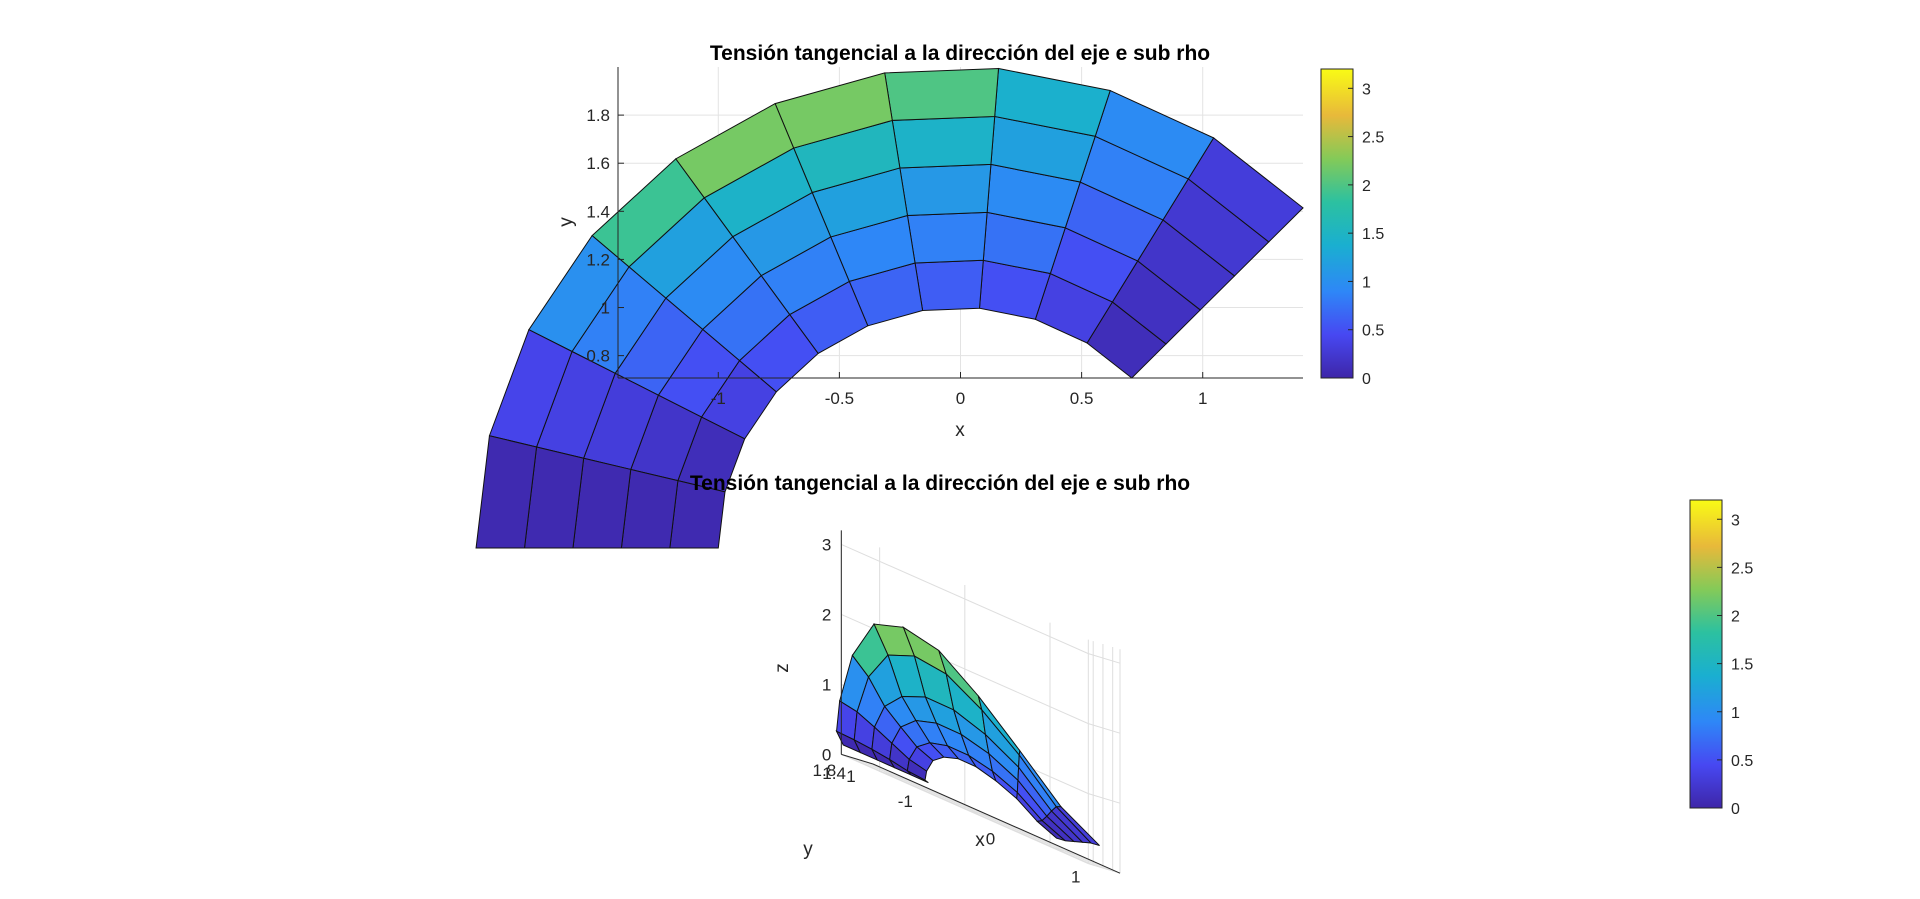 Image resolution: width=1920 pixels, height=899 pixels. I want to click on top-xtick-label: 1, so click(1202, 398).